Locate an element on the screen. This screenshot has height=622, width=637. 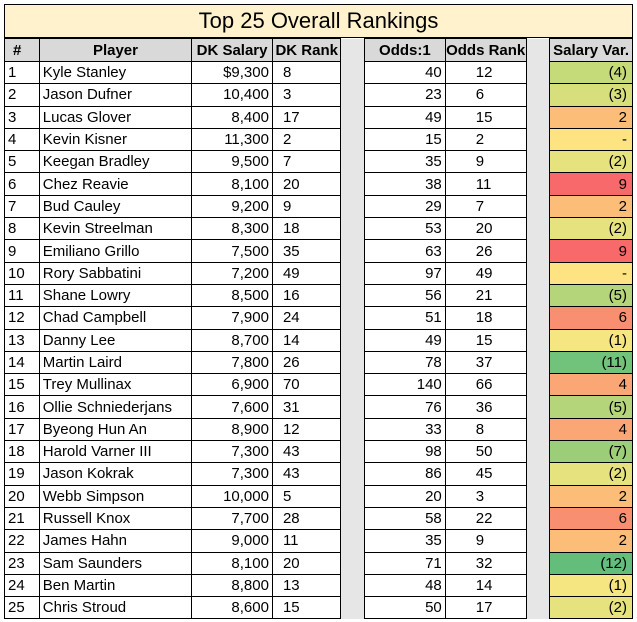
cell-salary-var: (7) is located at coordinates (591, 452).